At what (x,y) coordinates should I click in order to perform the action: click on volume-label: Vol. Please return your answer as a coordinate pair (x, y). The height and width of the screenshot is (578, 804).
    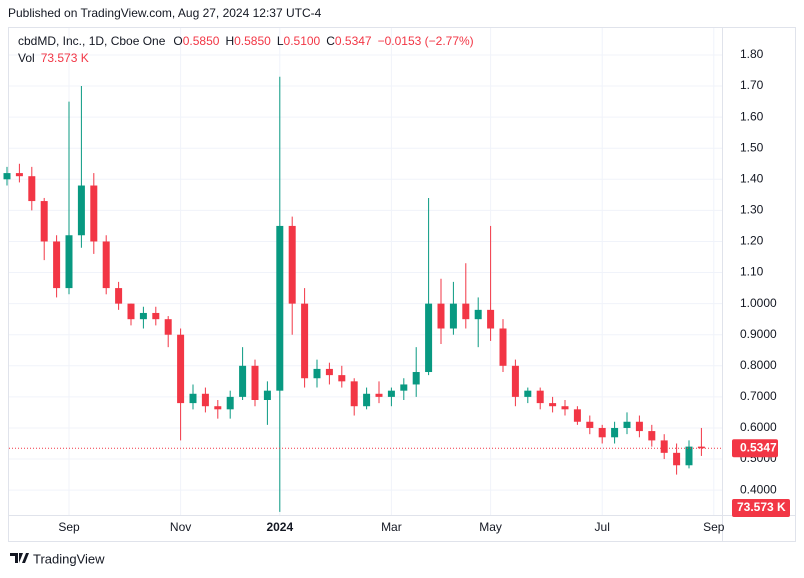
    Looking at the image, I should click on (26, 58).